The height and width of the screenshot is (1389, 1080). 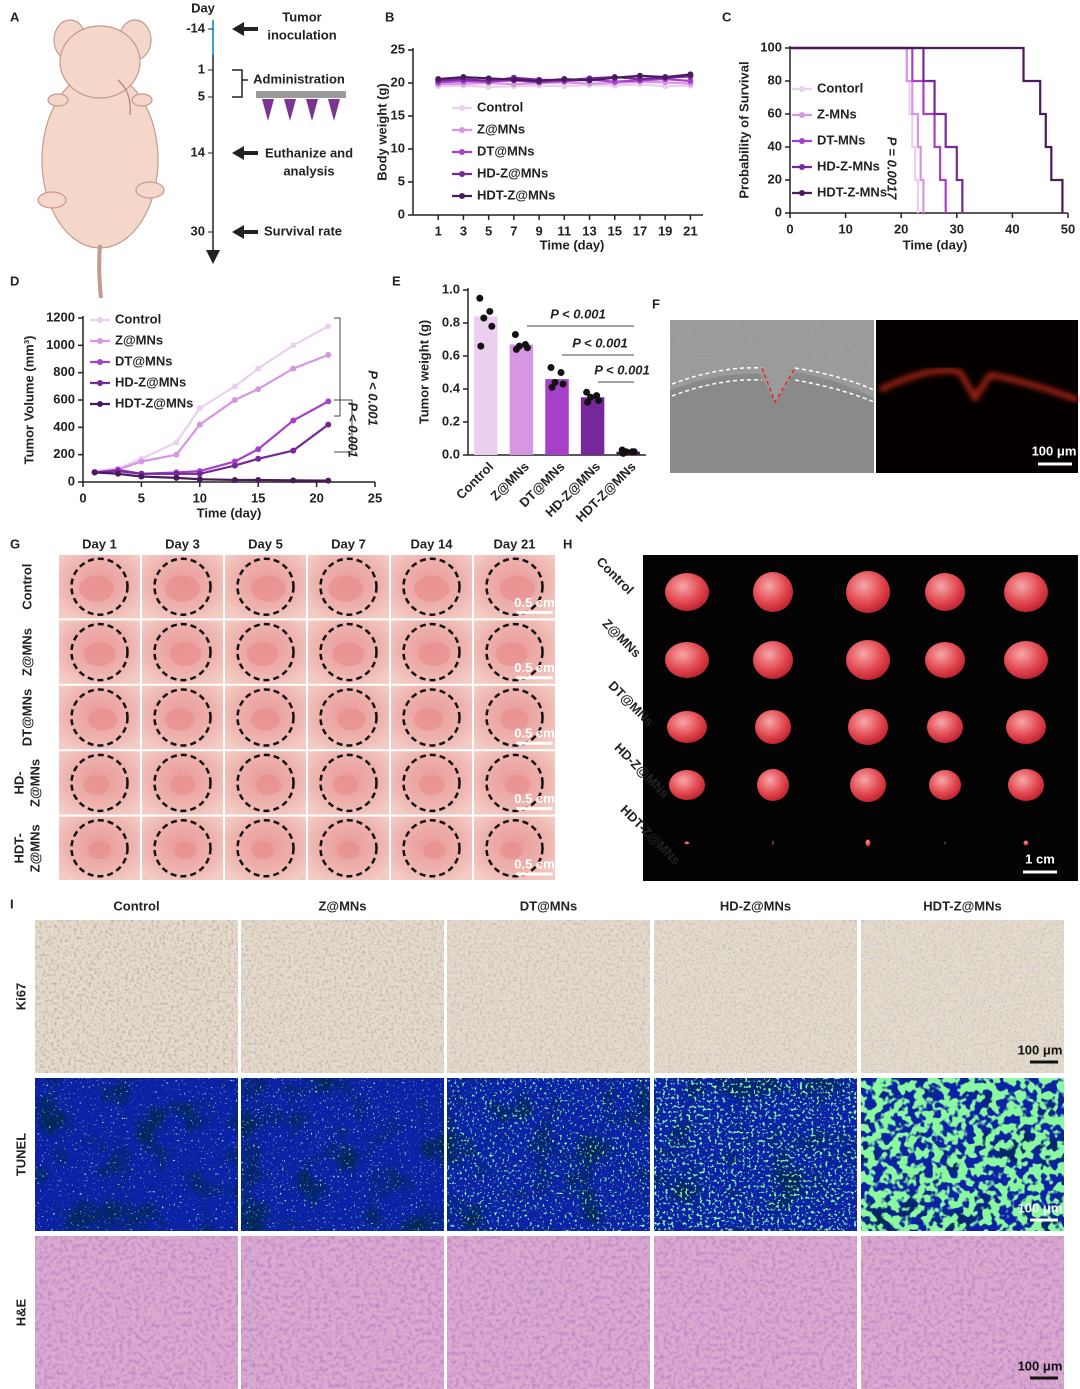 I want to click on timeline-title: Day, so click(x=203, y=7).